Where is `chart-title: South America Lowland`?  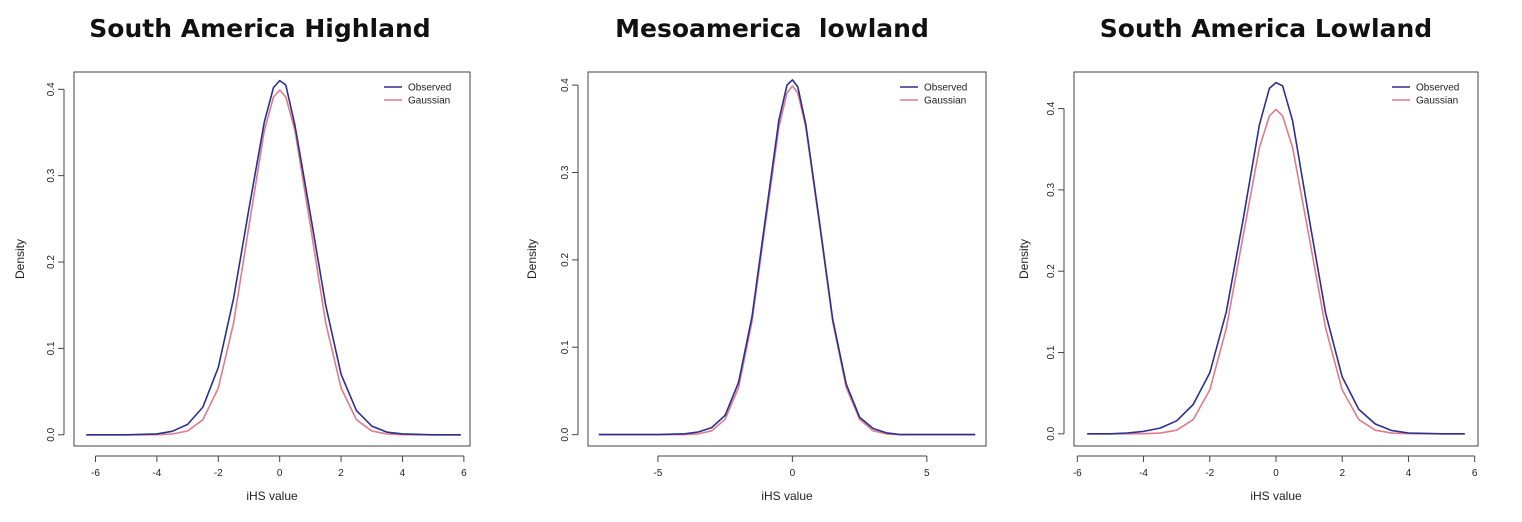
chart-title: South America Lowland is located at coordinates (1266, 28).